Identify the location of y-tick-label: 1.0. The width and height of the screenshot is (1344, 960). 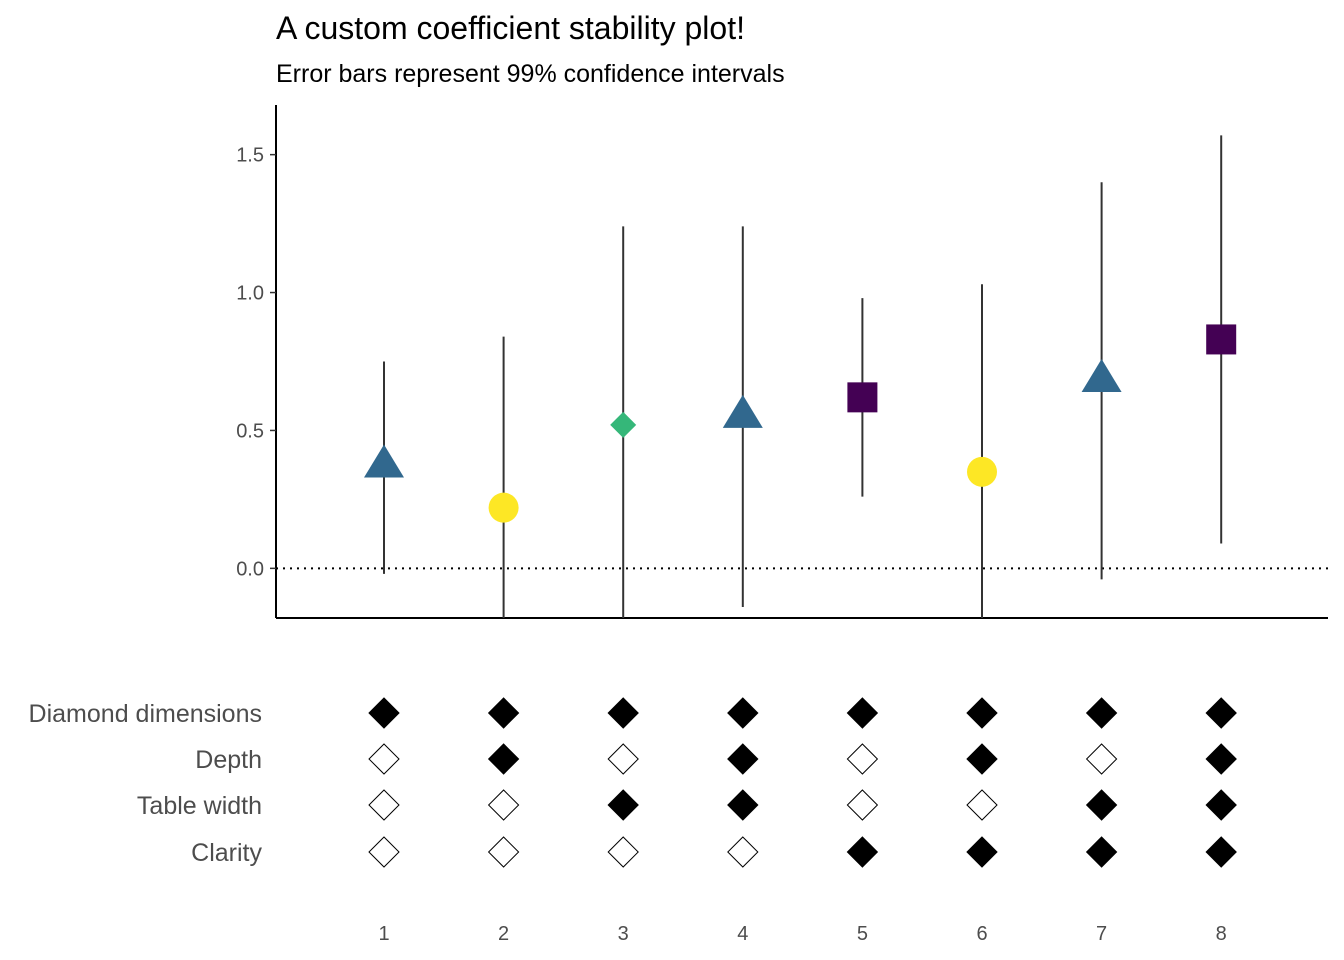
(250, 294).